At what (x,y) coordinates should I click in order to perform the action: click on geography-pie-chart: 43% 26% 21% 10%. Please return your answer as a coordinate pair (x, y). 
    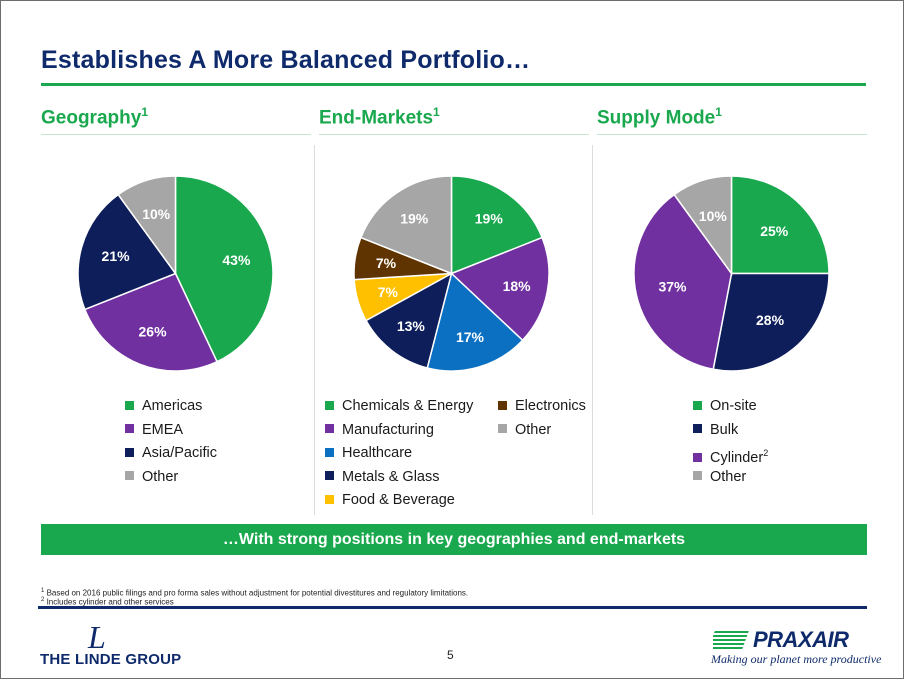
    Looking at the image, I should click on (175, 273).